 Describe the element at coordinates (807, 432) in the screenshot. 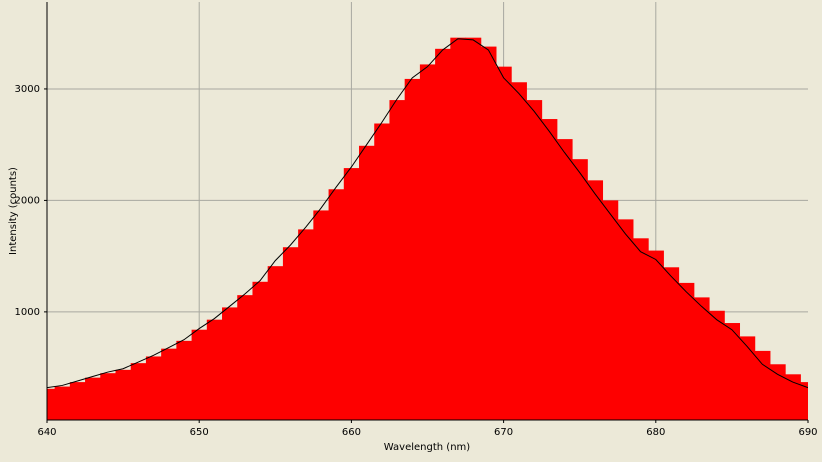

I see `x-tick-label: 690` at that location.